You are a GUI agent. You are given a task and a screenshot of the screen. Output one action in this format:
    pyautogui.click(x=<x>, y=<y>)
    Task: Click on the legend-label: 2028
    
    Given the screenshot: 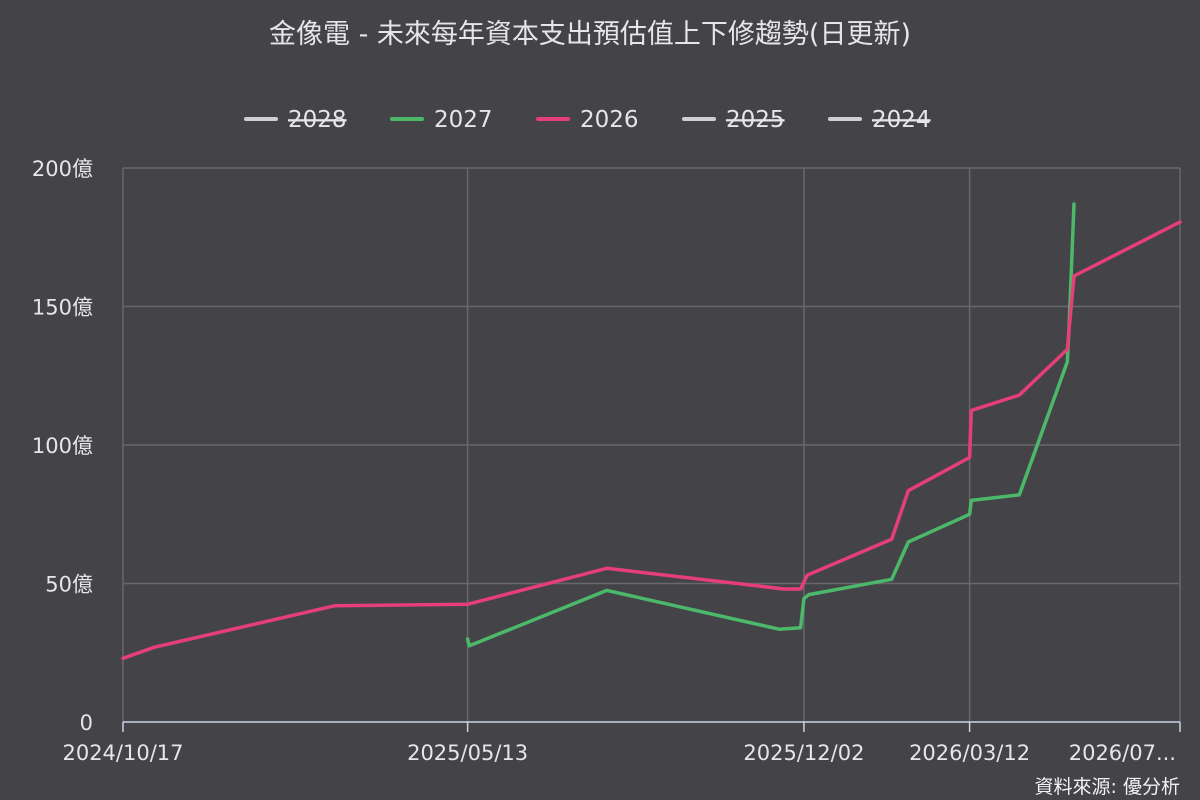 What is the action you would take?
    pyautogui.click(x=317, y=120)
    